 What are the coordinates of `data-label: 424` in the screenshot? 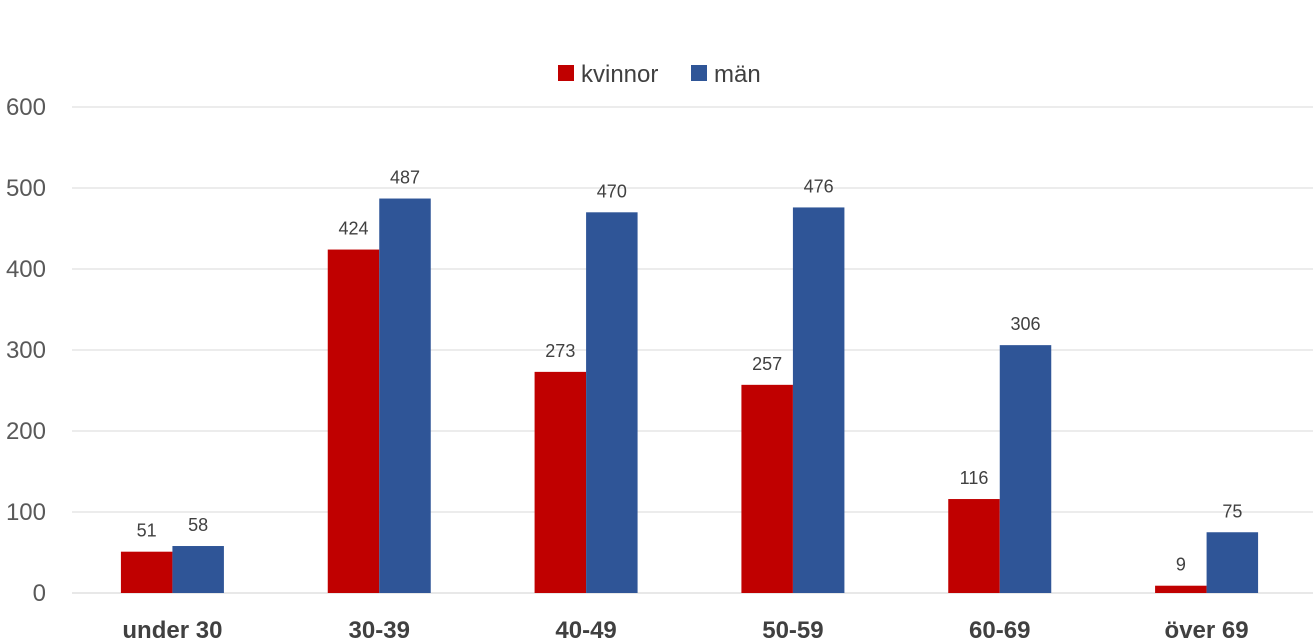 It's located at (353, 229).